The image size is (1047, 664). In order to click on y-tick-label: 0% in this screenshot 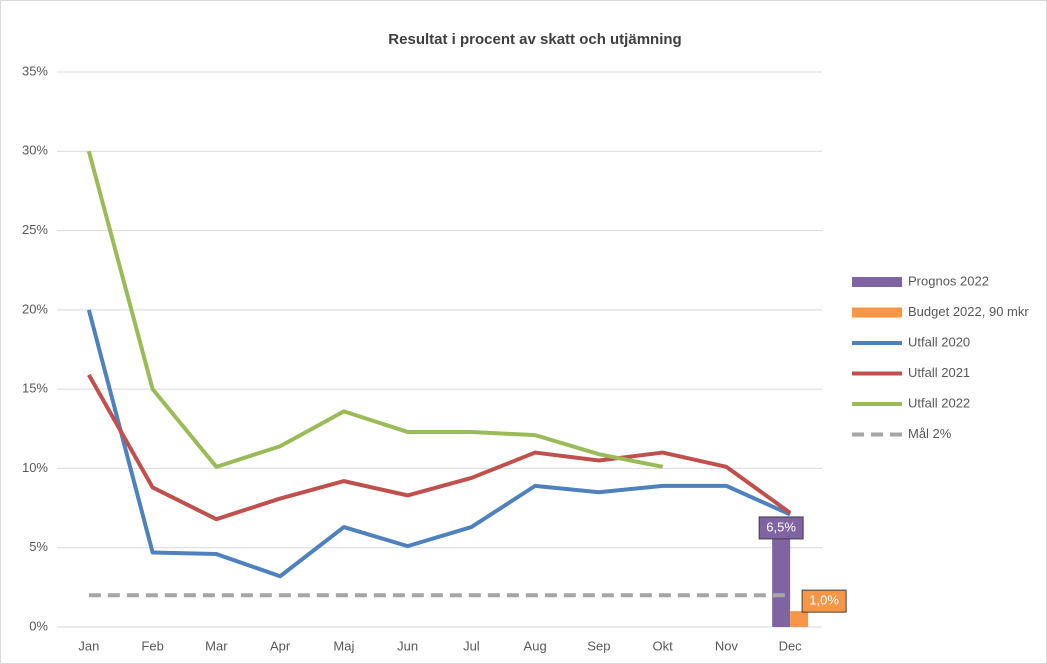, I will do `click(38, 625)`.